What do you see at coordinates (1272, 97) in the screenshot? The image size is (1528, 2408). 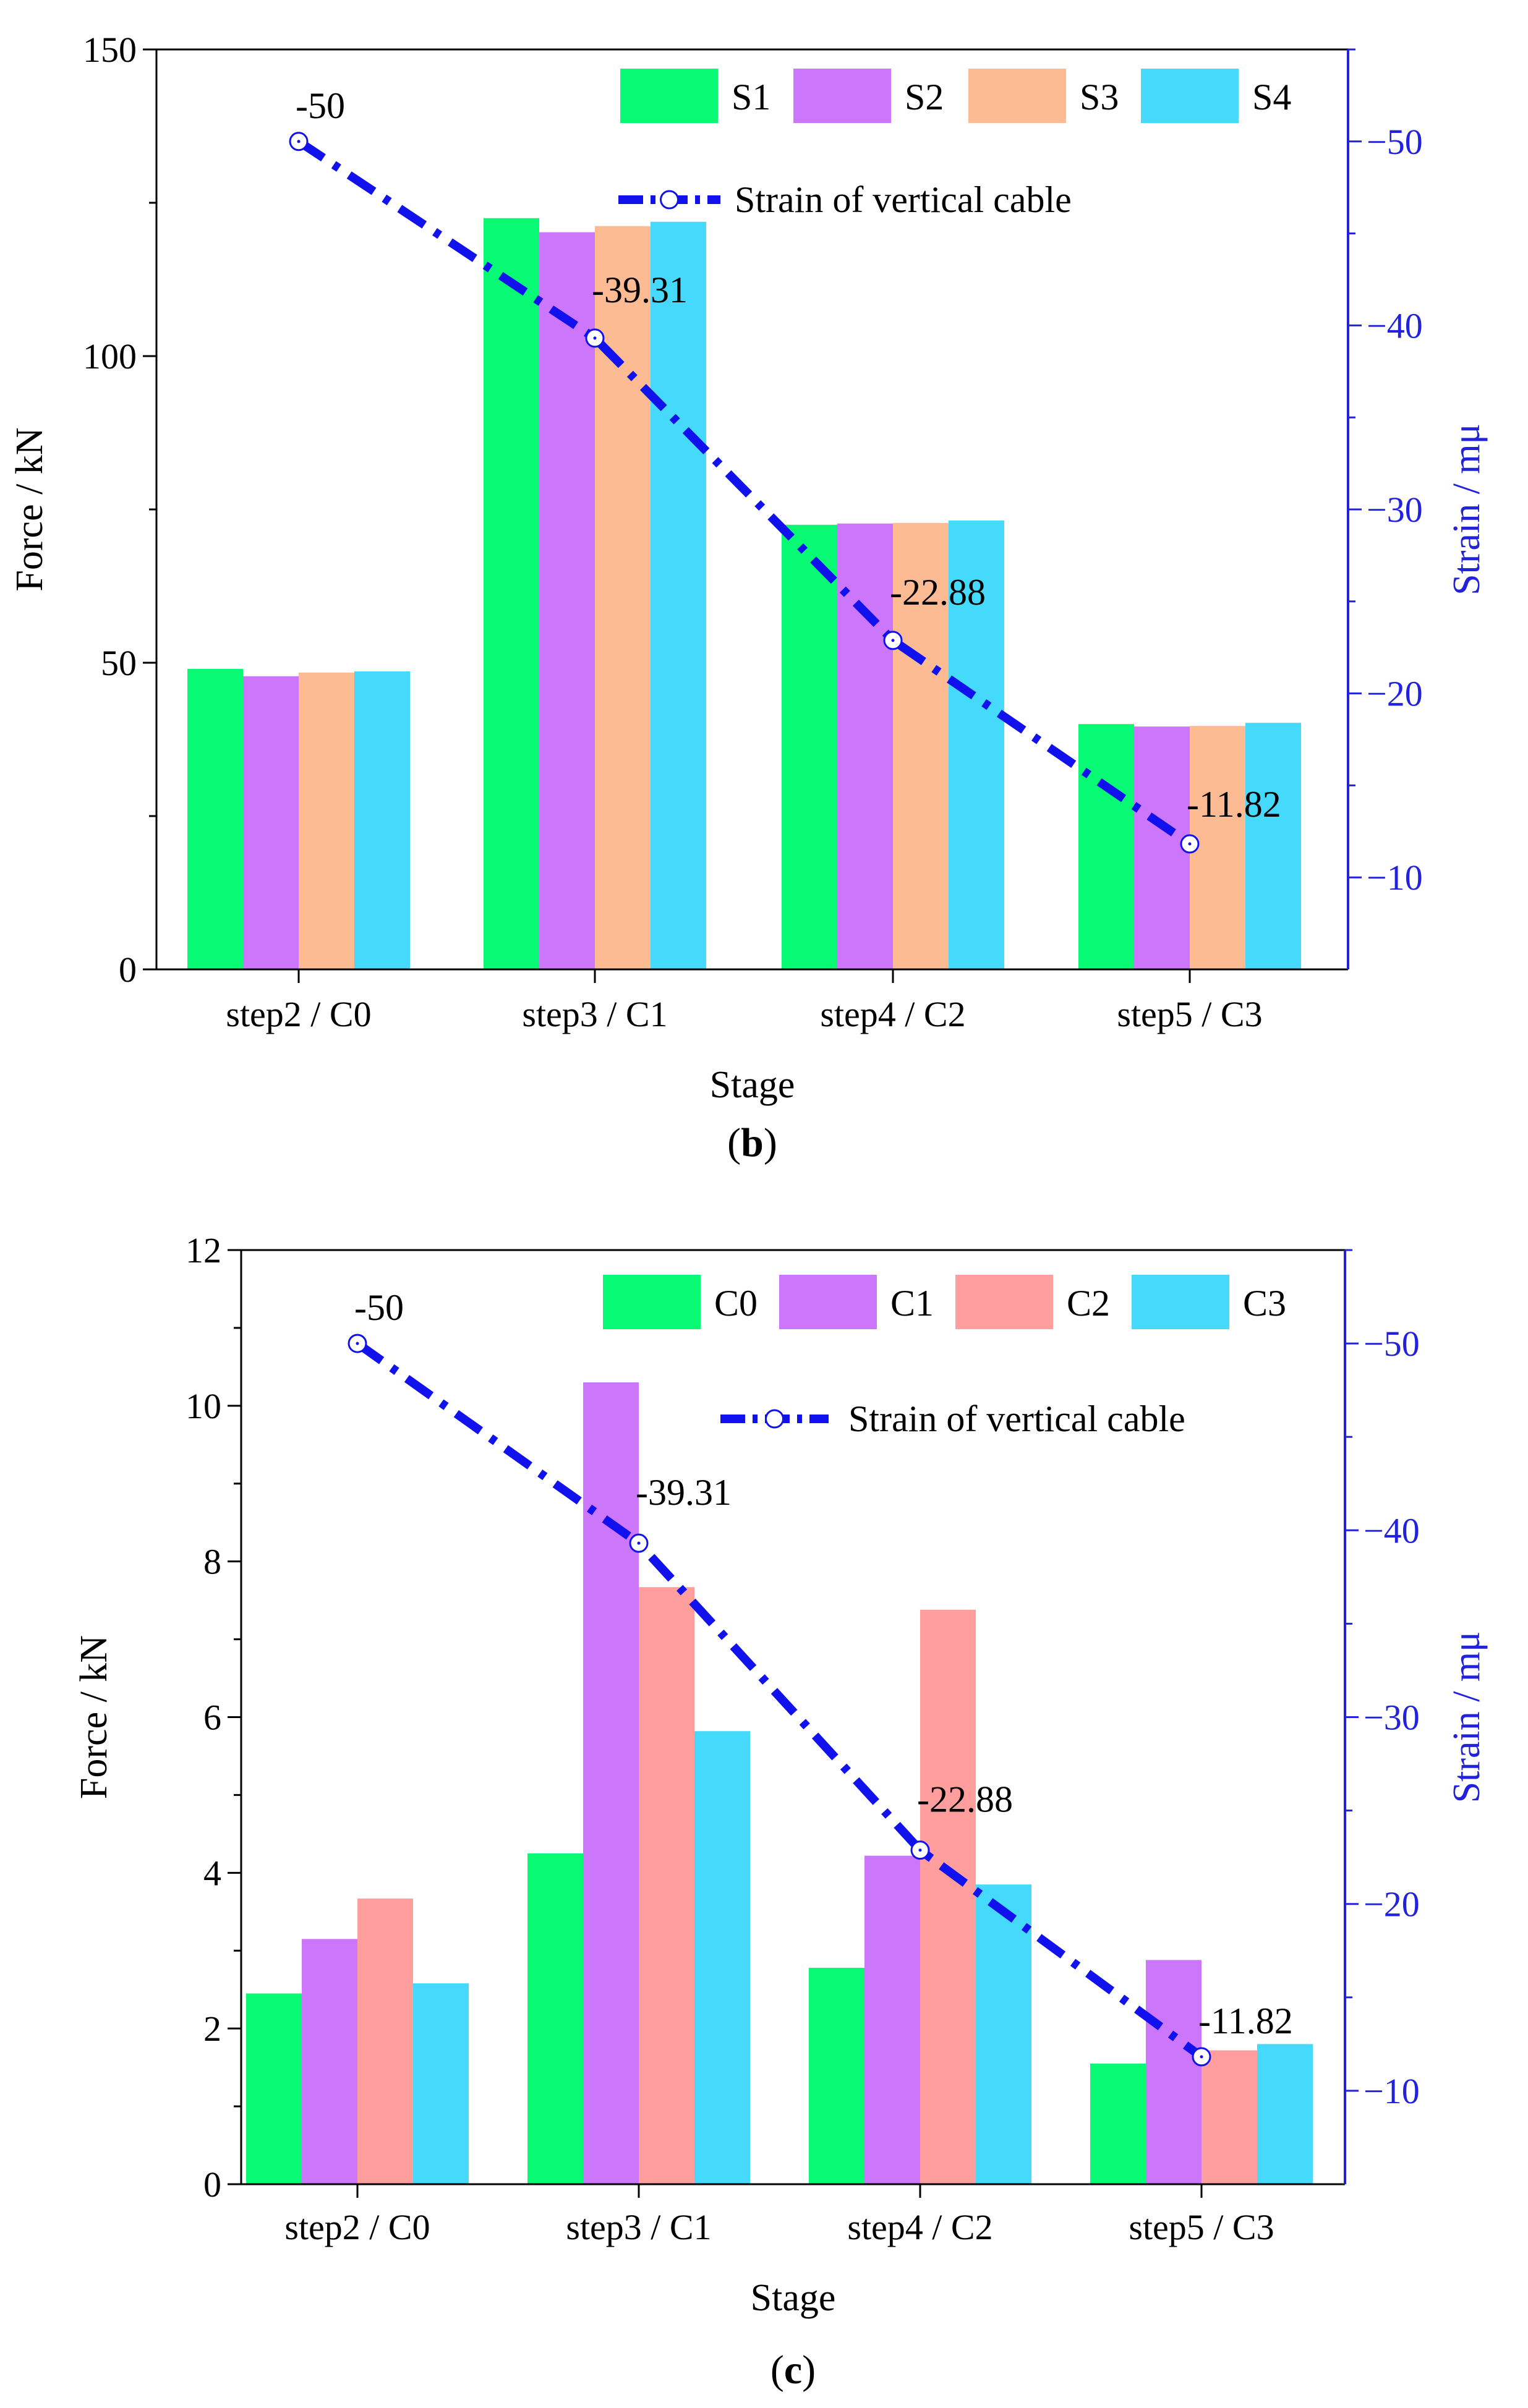 I see `legend-label-s4: S4` at bounding box center [1272, 97].